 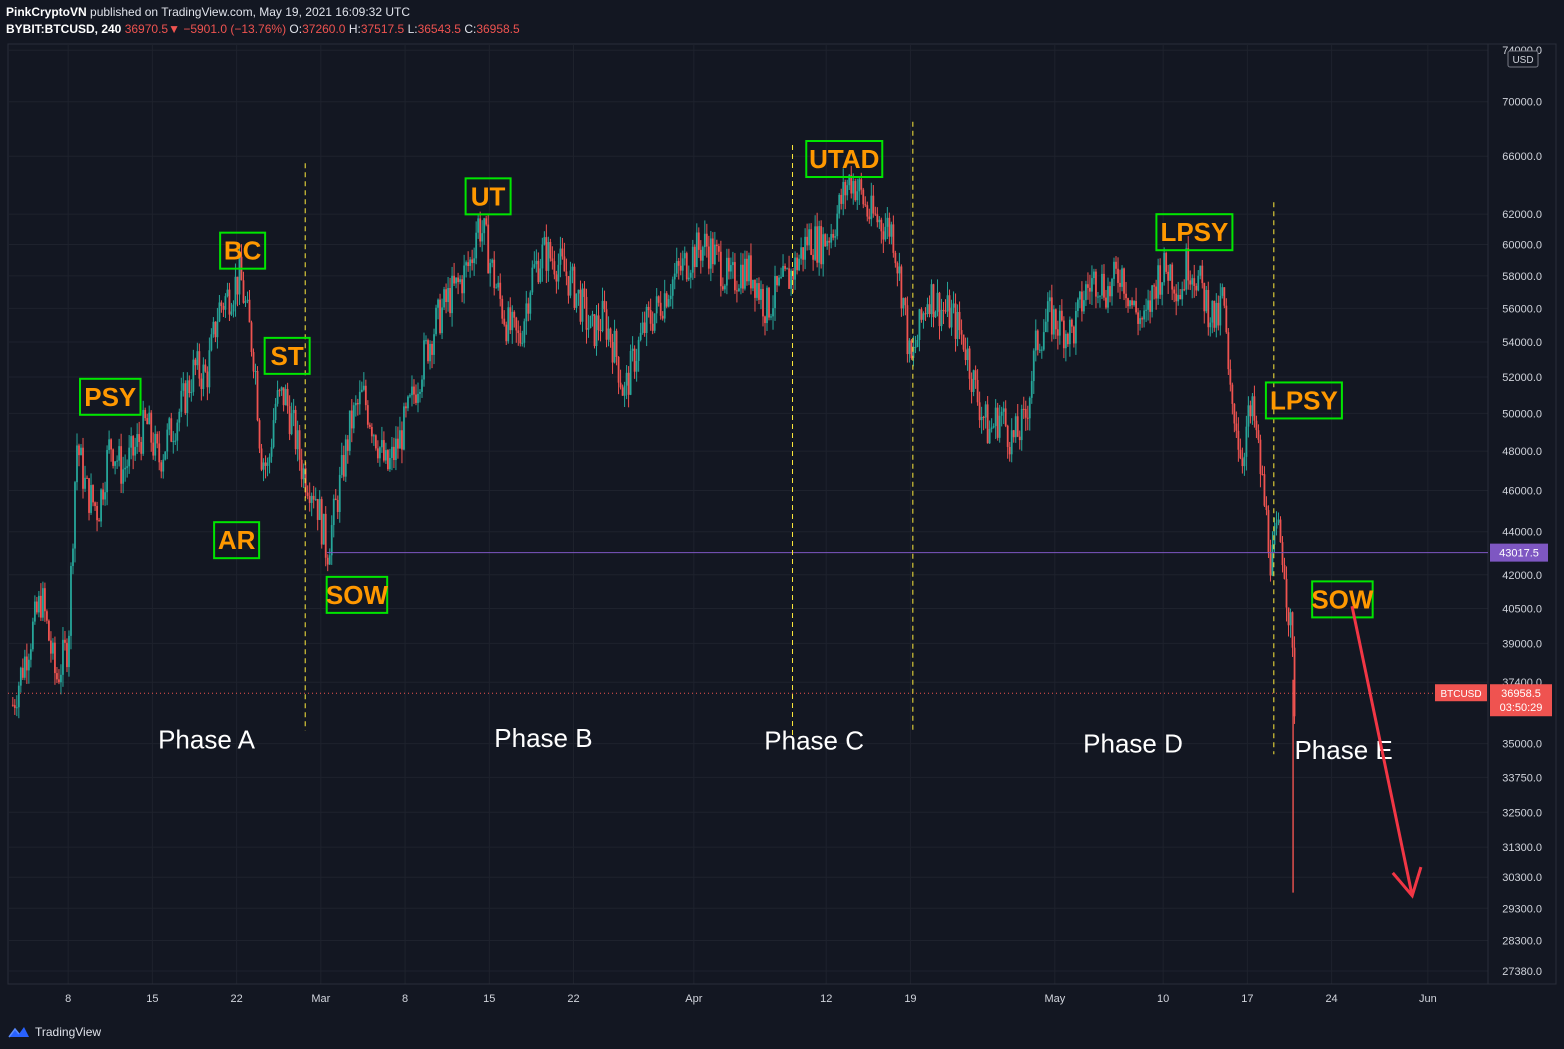 I want to click on down-arrow-icon: ▼, so click(x=174, y=29).